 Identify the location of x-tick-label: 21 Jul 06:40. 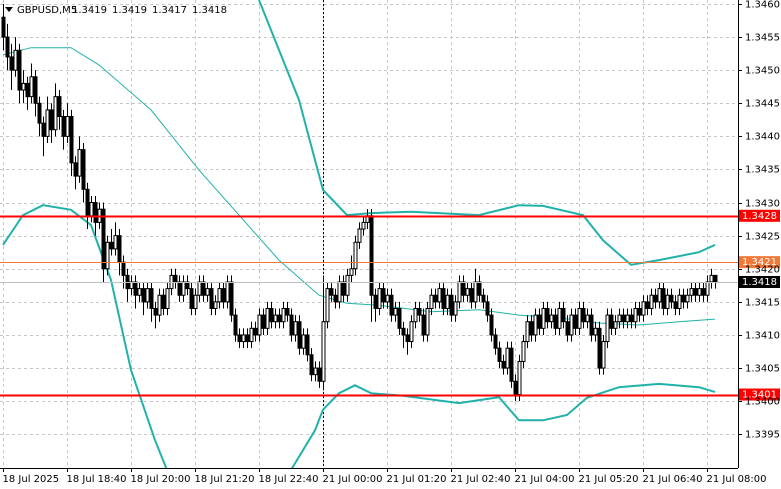
(673, 479).